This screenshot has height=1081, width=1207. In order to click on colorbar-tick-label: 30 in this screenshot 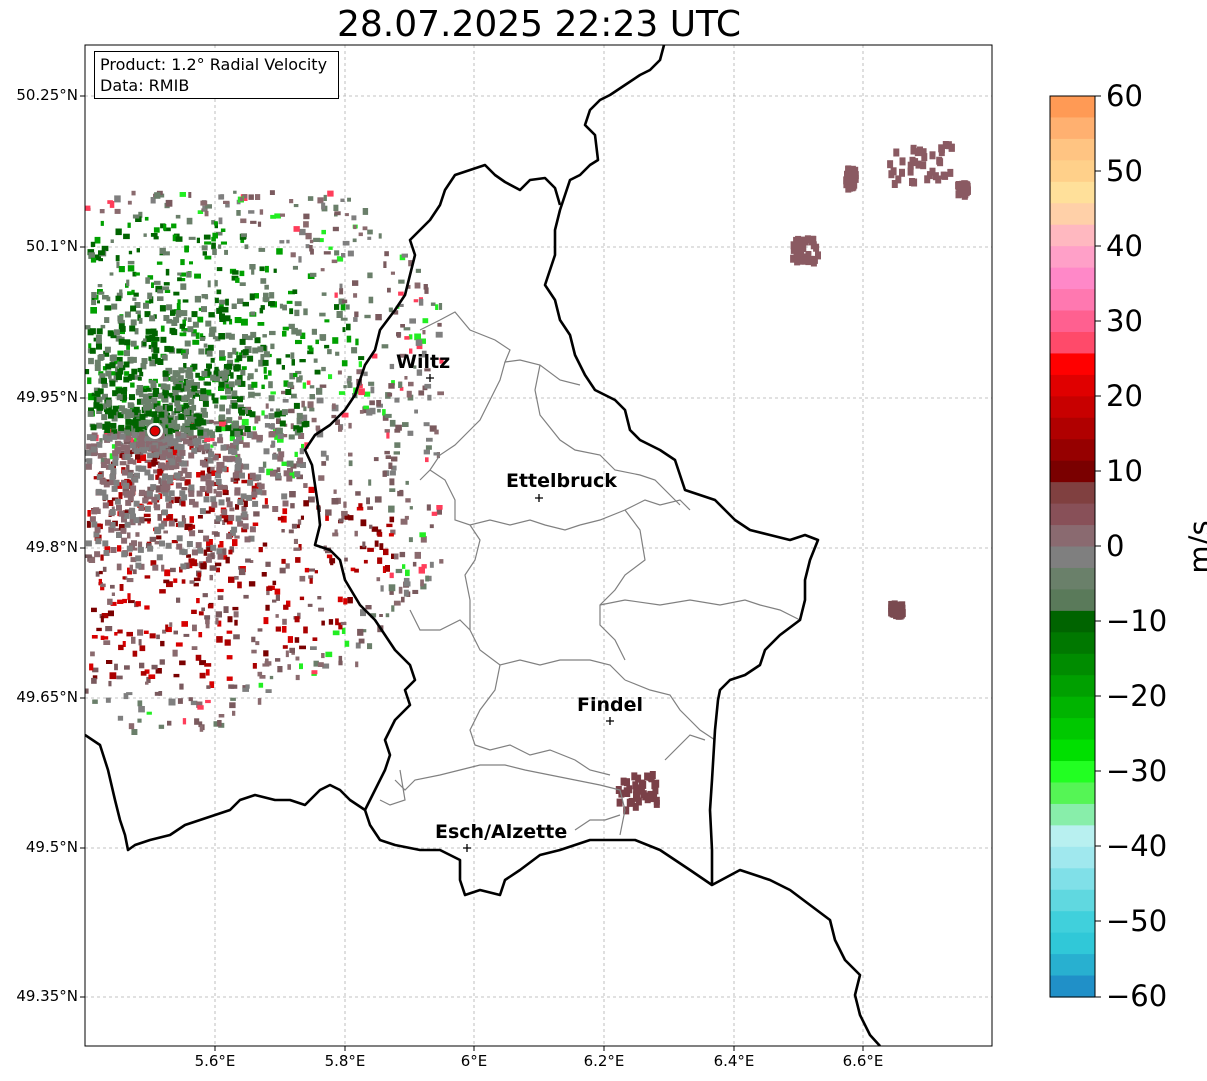, I will do `click(1124, 321)`.